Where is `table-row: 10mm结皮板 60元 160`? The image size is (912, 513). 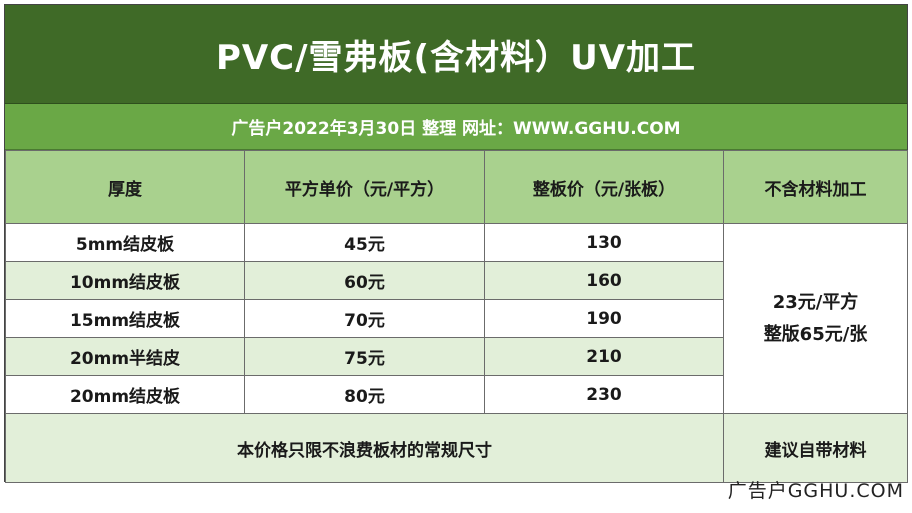 table-row: 10mm结皮板 60元 160 is located at coordinates (456, 280).